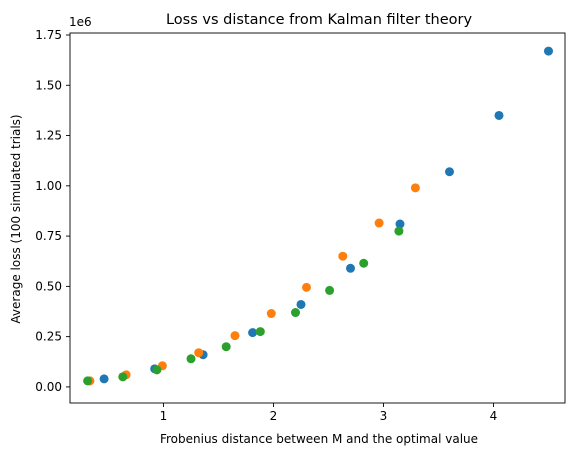 This screenshot has height=455, width=576. What do you see at coordinates (48, 337) in the screenshot?
I see `y-tick-label: 0.25` at bounding box center [48, 337].